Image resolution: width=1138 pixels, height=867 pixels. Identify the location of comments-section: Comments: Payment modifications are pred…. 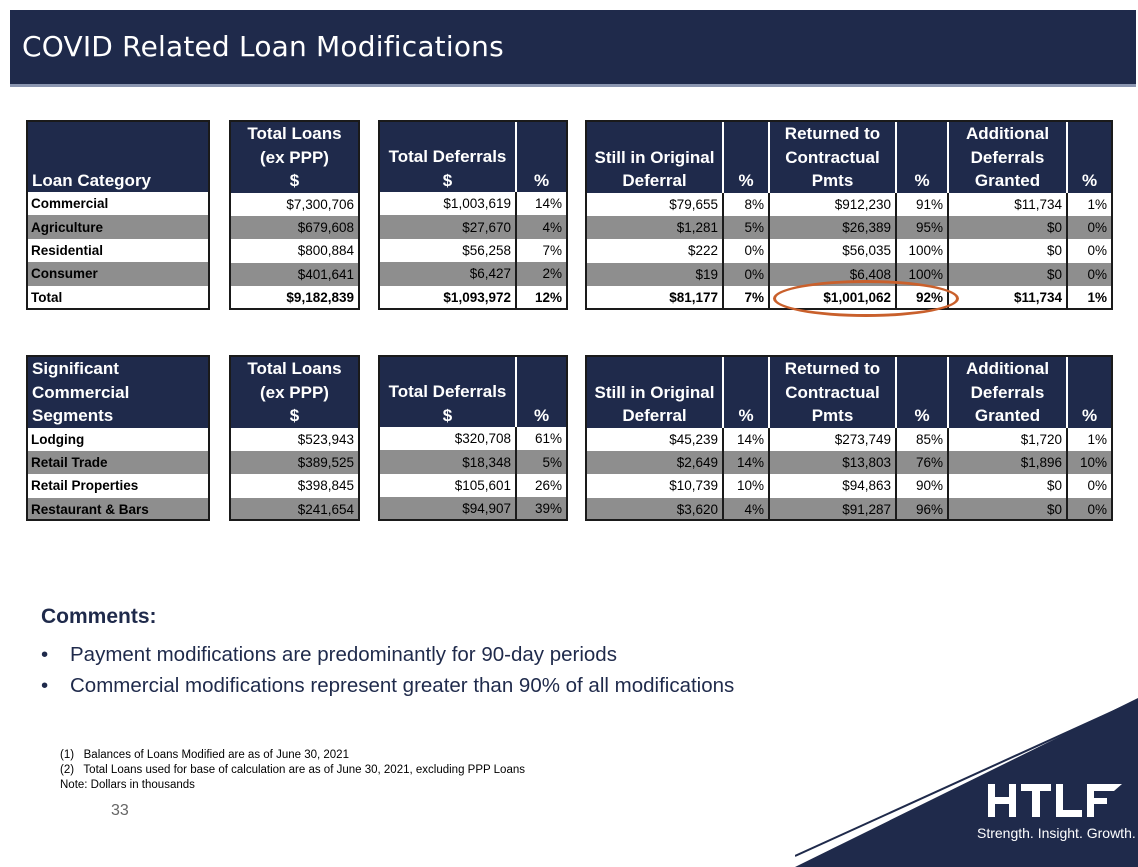
(387, 653).